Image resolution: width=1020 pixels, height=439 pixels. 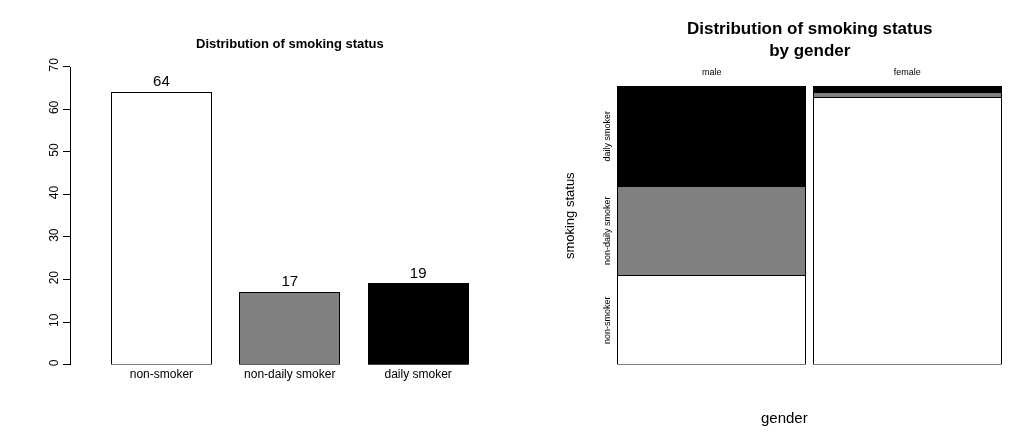 I want to click on y-tick-label: 0, so click(x=53, y=363).